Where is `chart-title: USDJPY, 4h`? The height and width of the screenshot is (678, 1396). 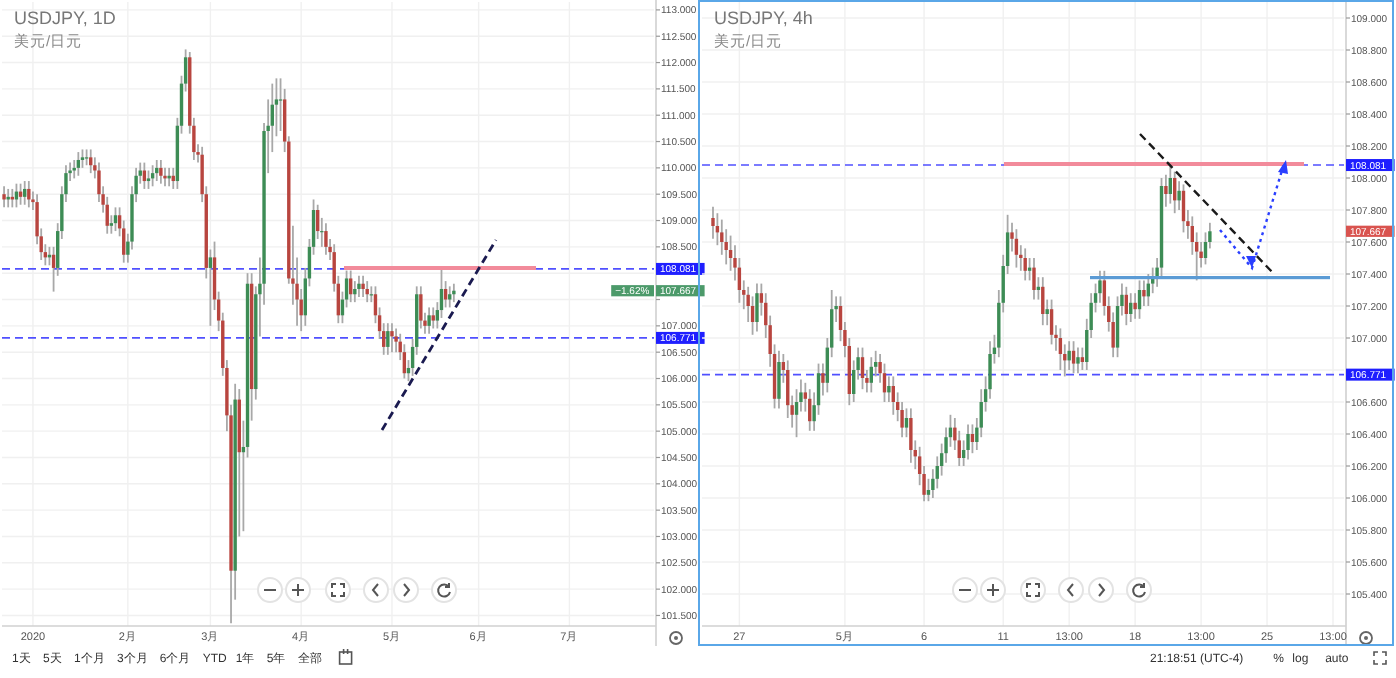 chart-title: USDJPY, 4h is located at coordinates (763, 18).